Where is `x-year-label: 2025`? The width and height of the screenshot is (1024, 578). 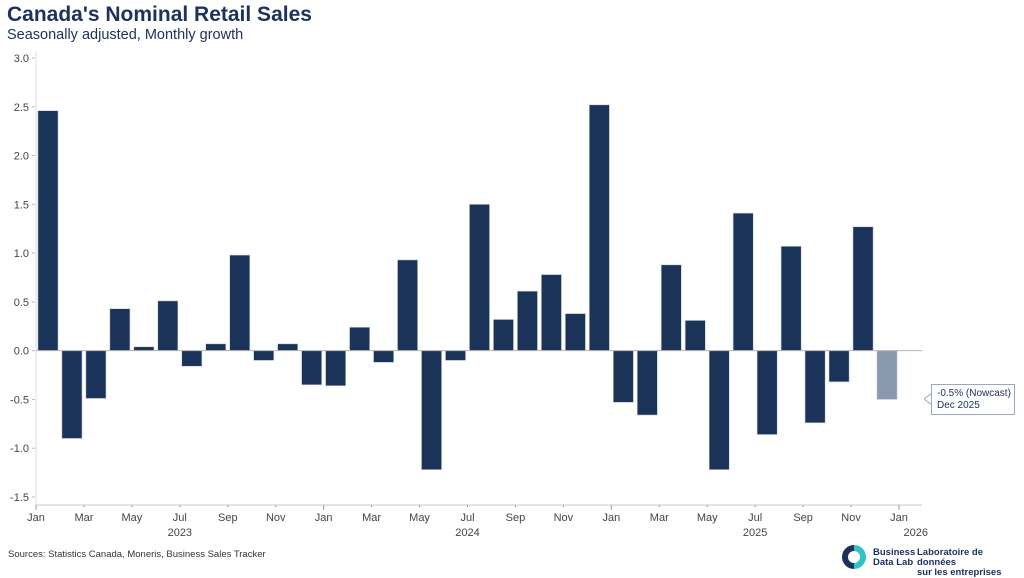
x-year-label: 2025 is located at coordinates (755, 533).